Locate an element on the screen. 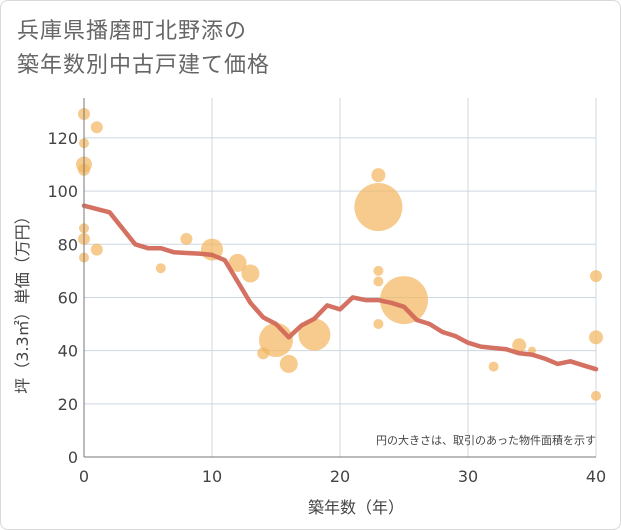 The image size is (621, 530). y-tick-label-0: 0 is located at coordinates (73, 457).